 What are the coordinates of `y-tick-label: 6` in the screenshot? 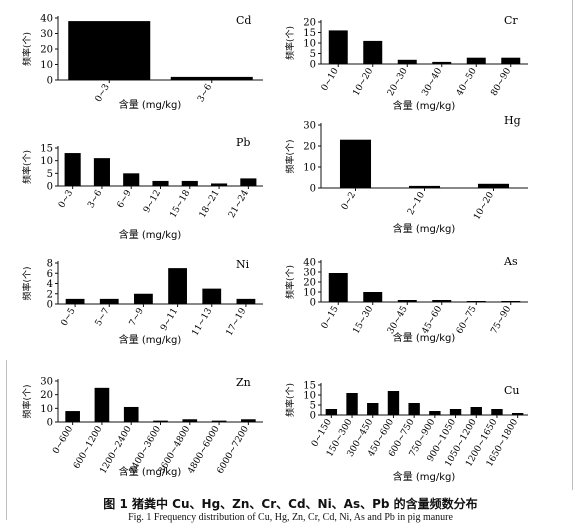 It's located at (50, 274).